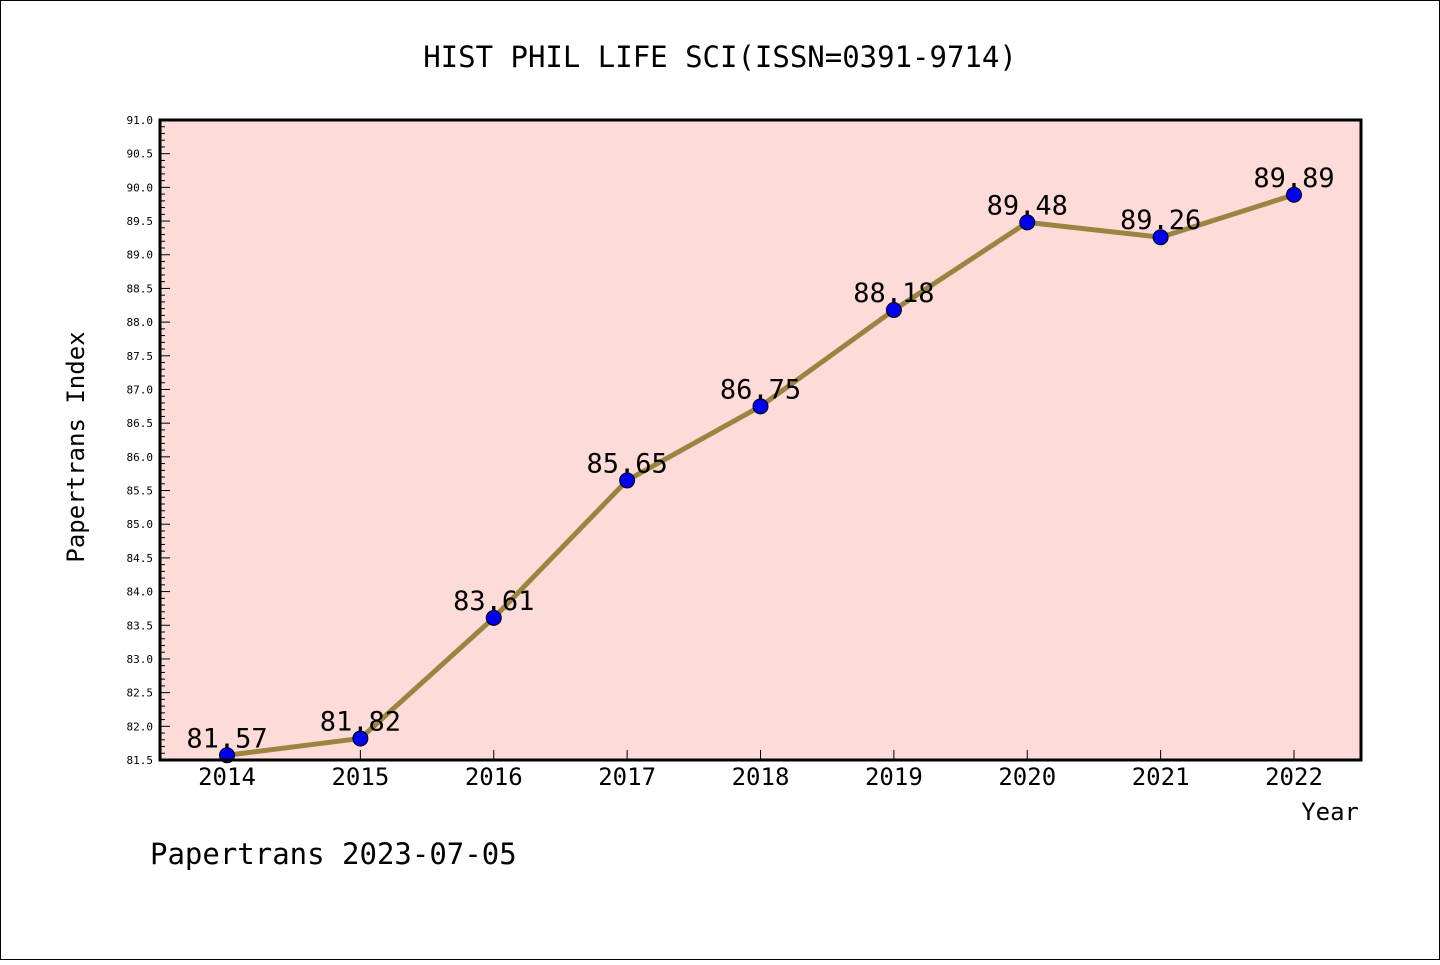 The width and height of the screenshot is (1440, 965). I want to click on x-tick-label: 2021, so click(1161, 777).